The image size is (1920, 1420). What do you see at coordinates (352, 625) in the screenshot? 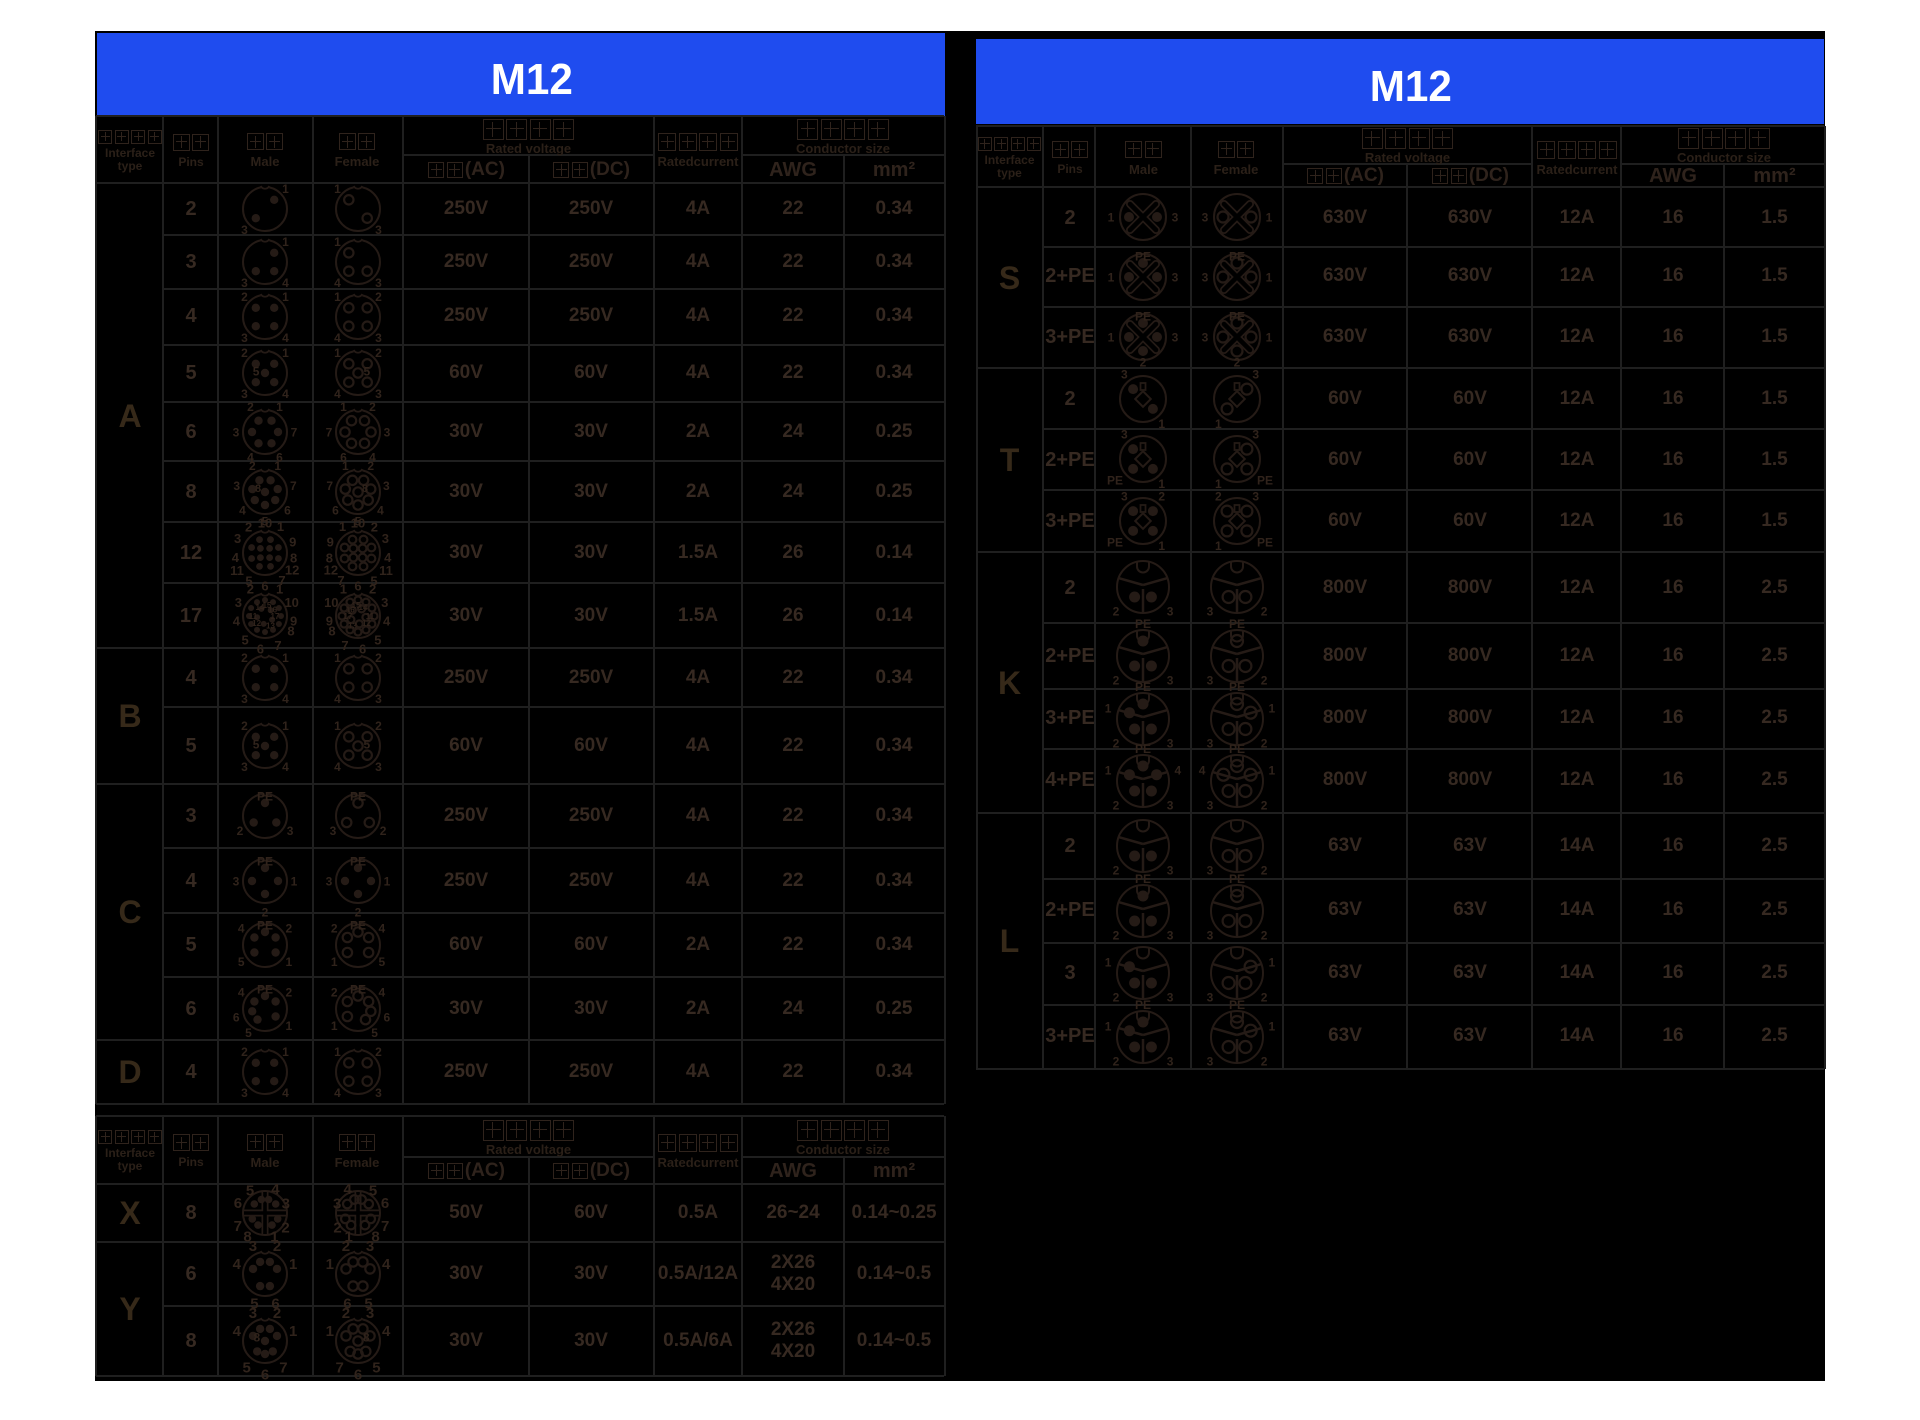
I see `svg-text: 13` at bounding box center [352, 625].